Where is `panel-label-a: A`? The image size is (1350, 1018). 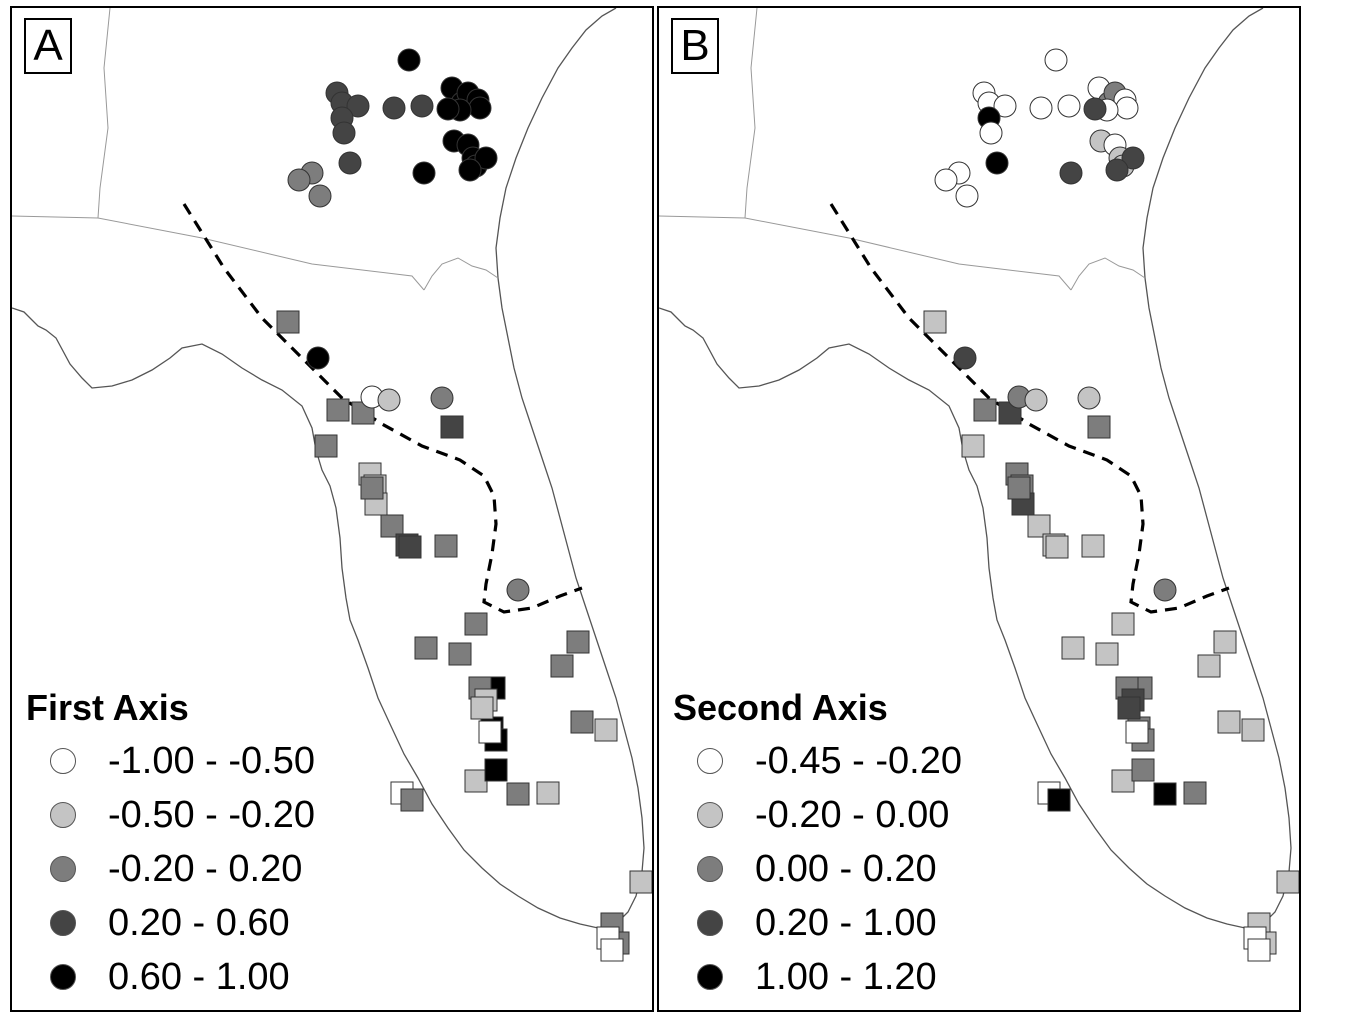
panel-label-a: A is located at coordinates (48, 46).